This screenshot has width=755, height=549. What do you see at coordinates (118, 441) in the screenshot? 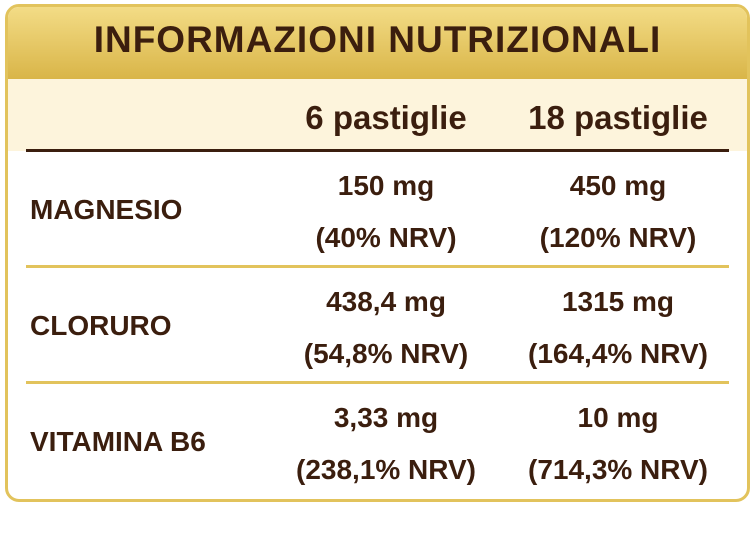
I see `row-label: VITAMINA B6` at bounding box center [118, 441].